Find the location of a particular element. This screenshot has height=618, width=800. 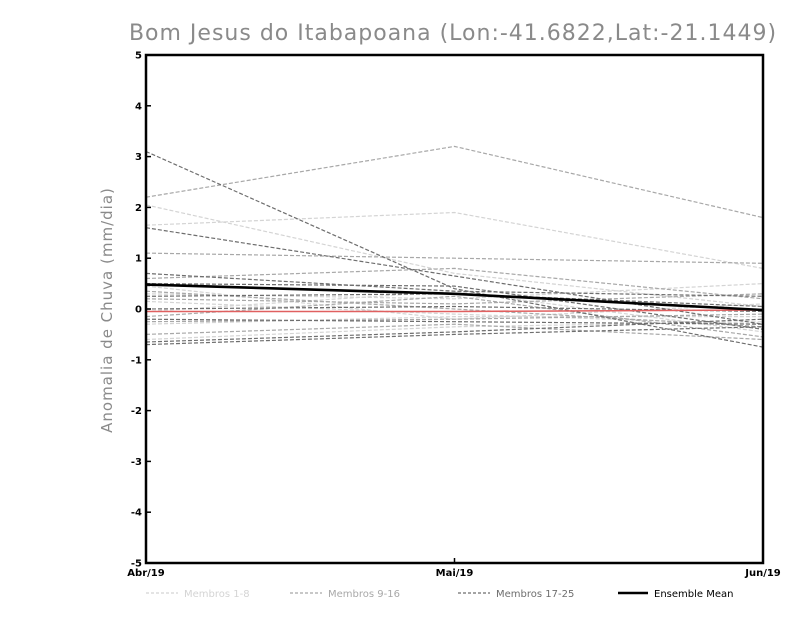

x-tick-label: Abr/19 is located at coordinates (145, 573).